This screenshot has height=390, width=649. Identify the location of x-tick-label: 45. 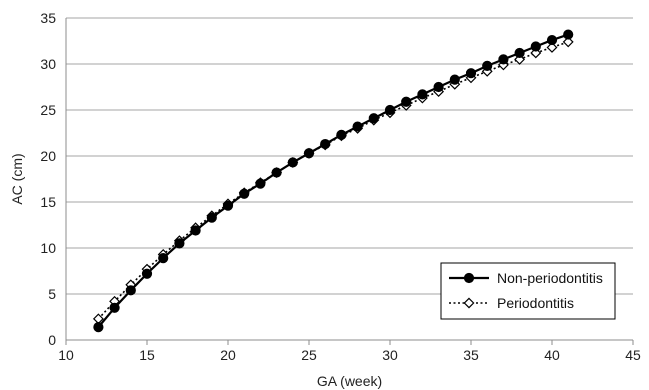
(633, 355).